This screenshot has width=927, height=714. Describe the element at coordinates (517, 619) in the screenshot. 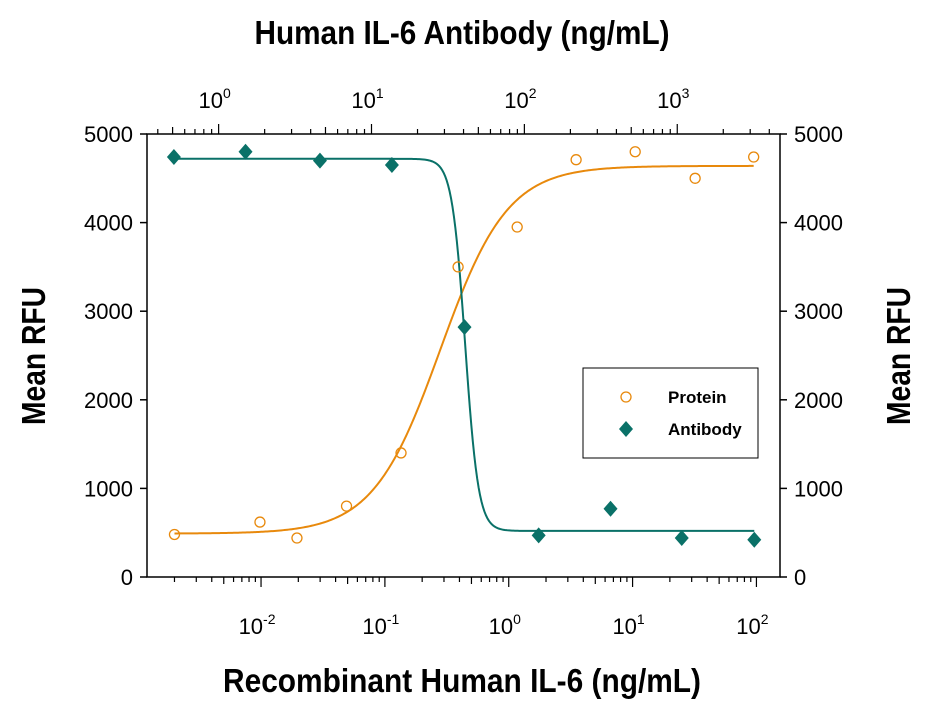

I see `bottom-x-tick-exponent: 0` at that location.